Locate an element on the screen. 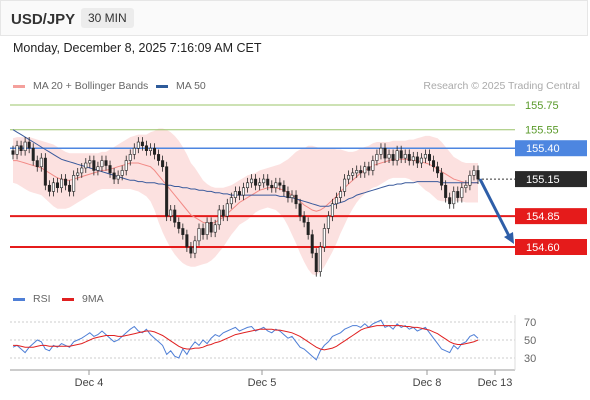  level-label-155.40: 155.40 is located at coordinates (543, 149).